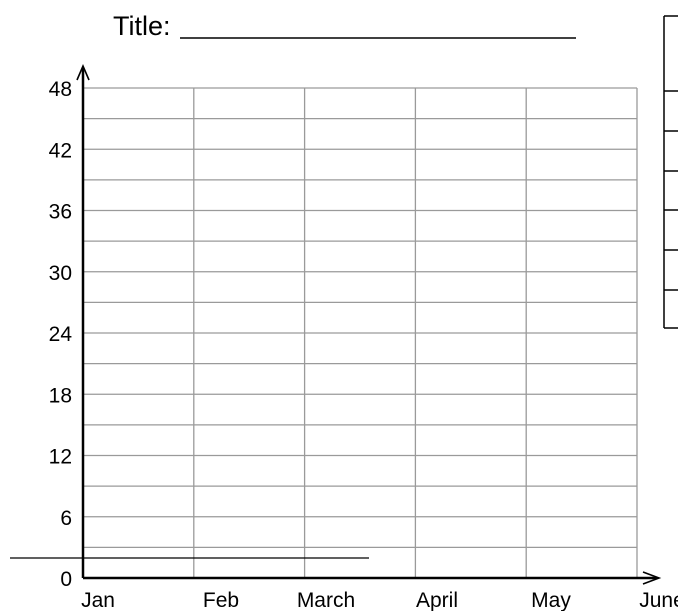 The image size is (678, 611). Describe the element at coordinates (60, 89) in the screenshot. I see `y-tick-label: 48` at that location.